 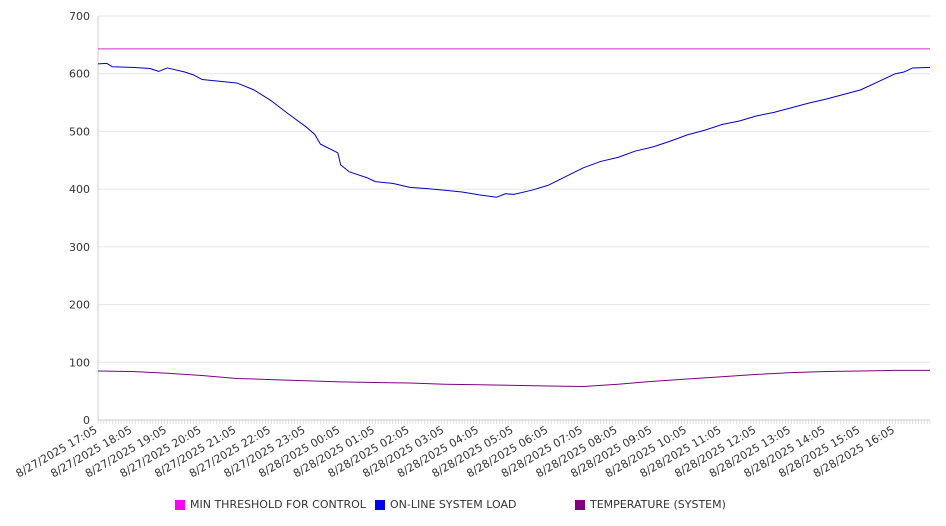 What do you see at coordinates (79, 362) in the screenshot?
I see `y-tick-label: 100` at bounding box center [79, 362].